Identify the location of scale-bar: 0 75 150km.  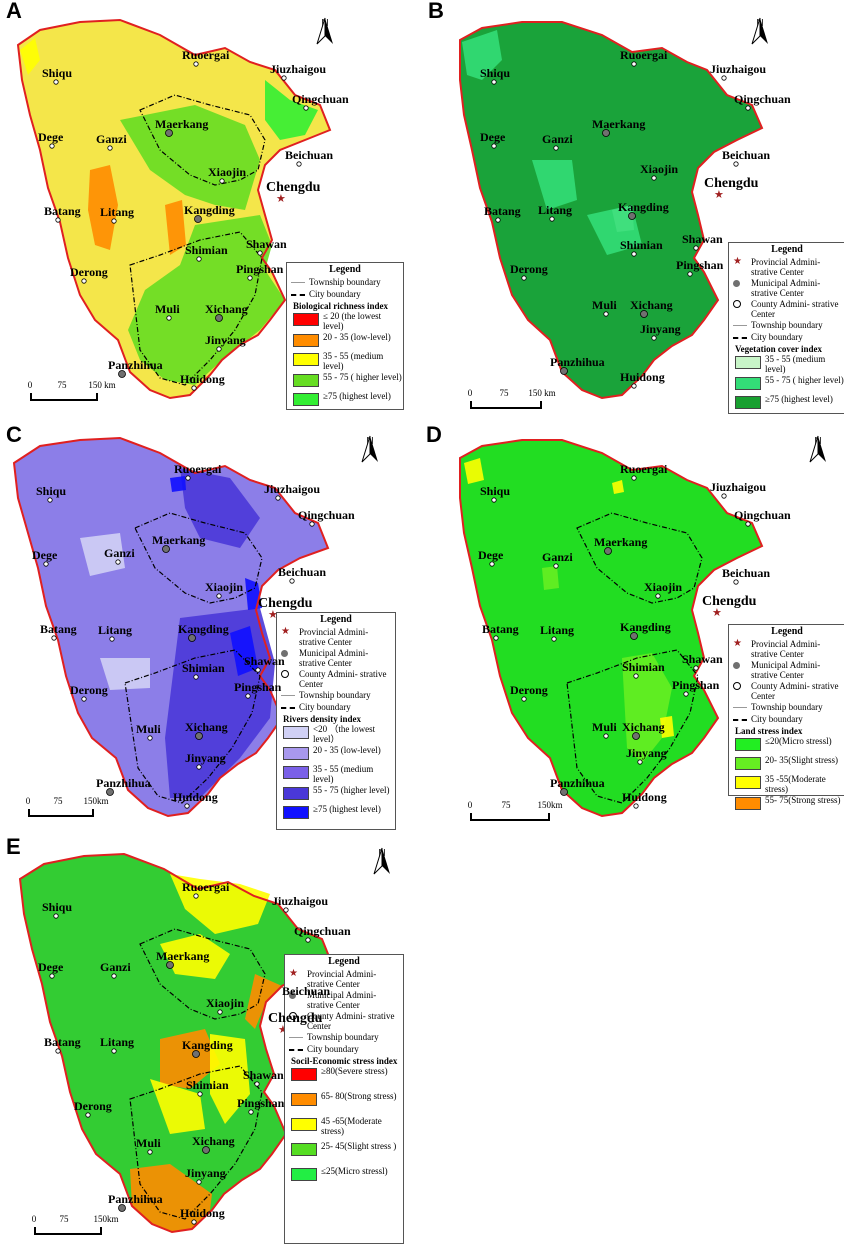
(515, 813).